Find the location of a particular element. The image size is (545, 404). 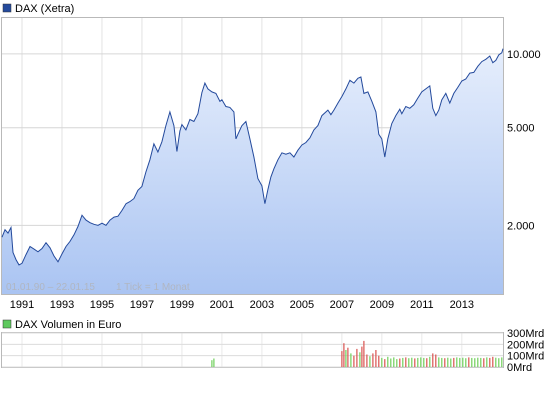

x-tick-label: 1993 is located at coordinates (62, 305).